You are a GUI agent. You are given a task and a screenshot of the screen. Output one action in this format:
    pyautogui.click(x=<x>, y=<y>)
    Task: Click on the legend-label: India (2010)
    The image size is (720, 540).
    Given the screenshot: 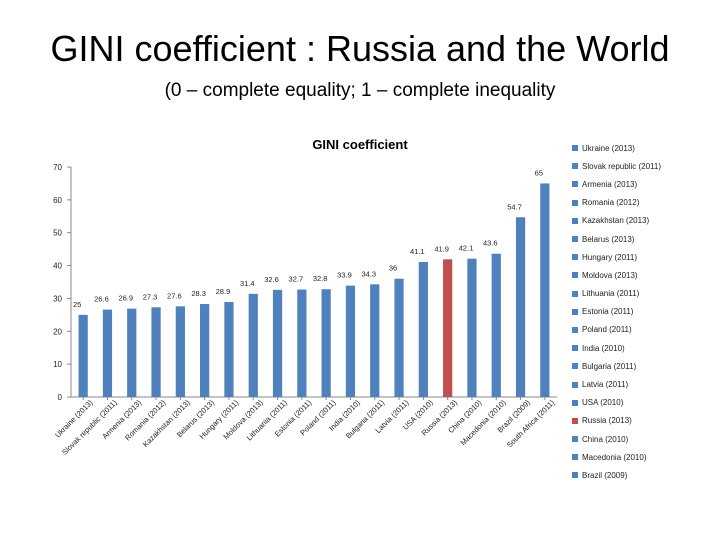 What is the action you would take?
    pyautogui.click(x=603, y=348)
    